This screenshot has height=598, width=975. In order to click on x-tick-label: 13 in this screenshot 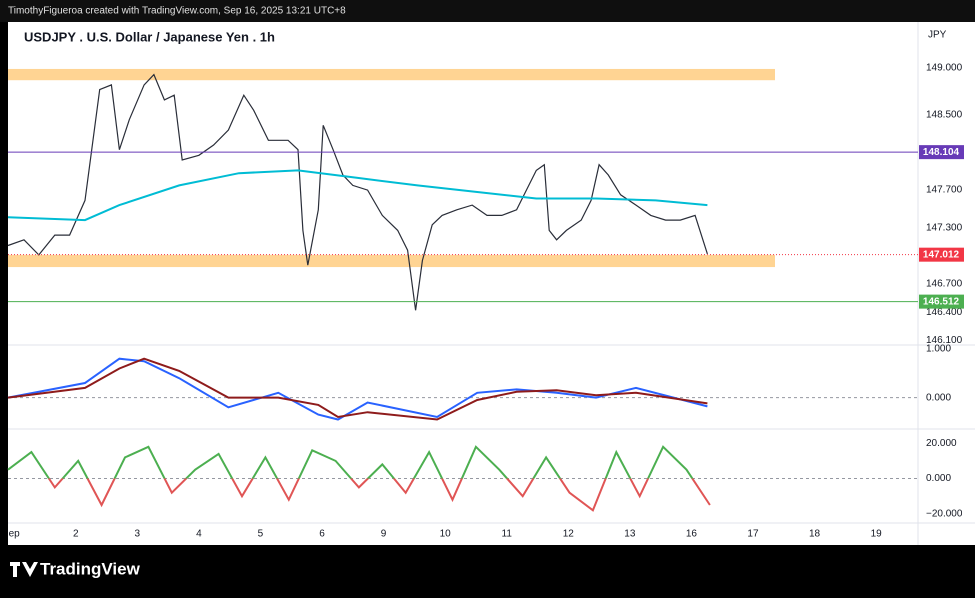, I will do `click(630, 534)`.